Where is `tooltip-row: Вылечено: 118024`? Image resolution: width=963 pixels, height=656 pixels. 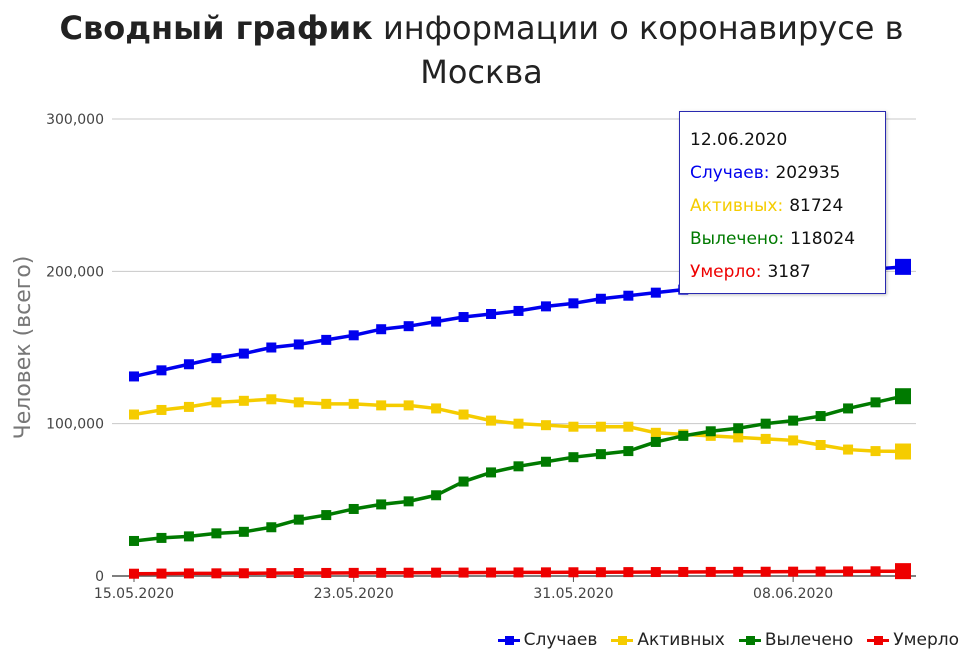
tooltip-row: Вылечено: 118024 is located at coordinates (787, 239).